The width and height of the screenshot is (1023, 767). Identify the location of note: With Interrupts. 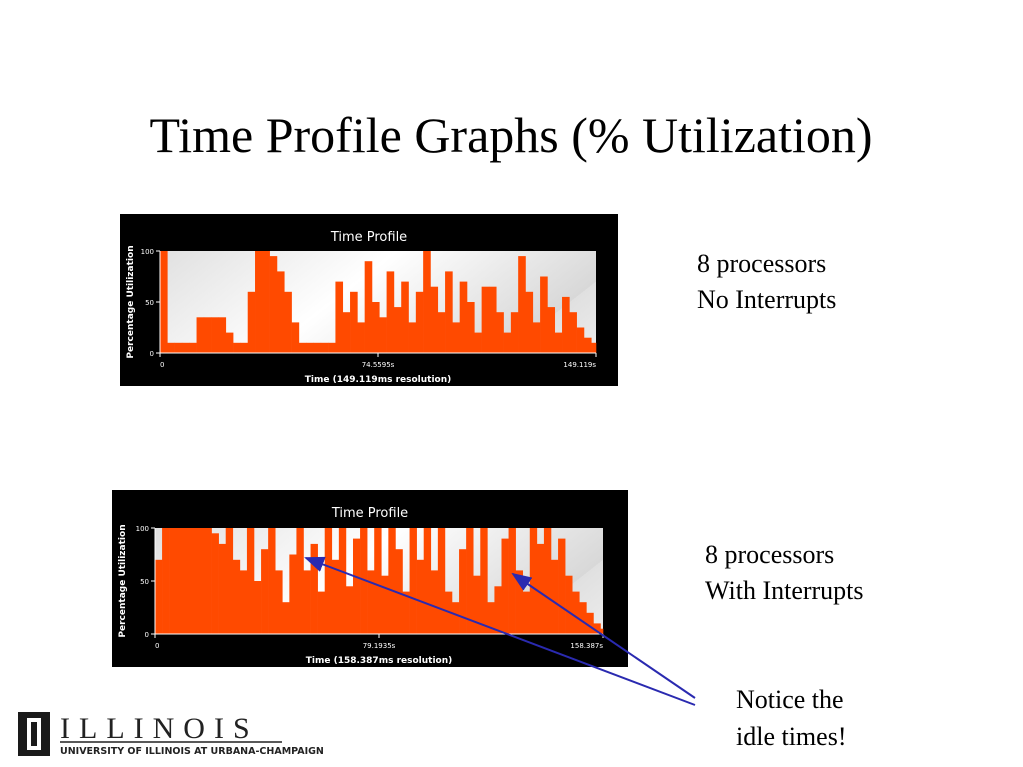
(784, 590).